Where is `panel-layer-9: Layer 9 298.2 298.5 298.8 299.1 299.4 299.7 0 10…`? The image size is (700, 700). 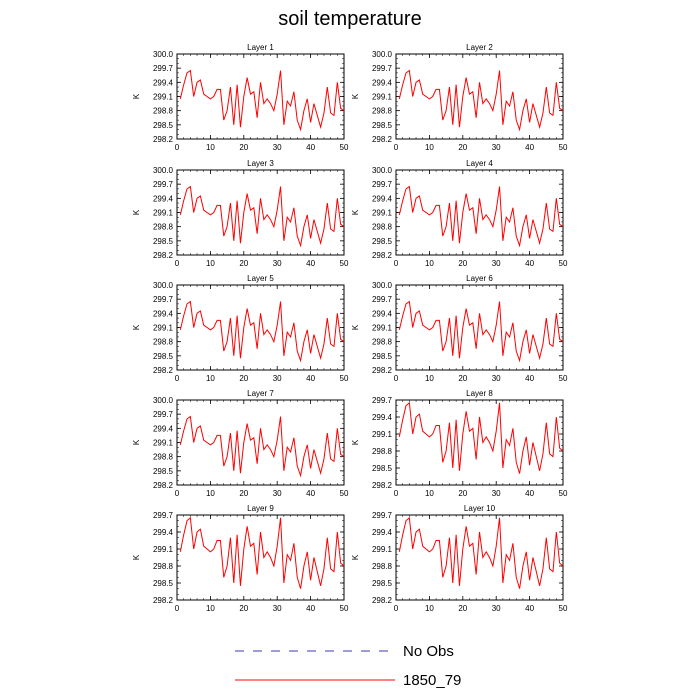 panel-layer-9: Layer 9 298.2 298.5 298.8 299.1 299.4 299.7 0 10… is located at coordinates (240, 558).